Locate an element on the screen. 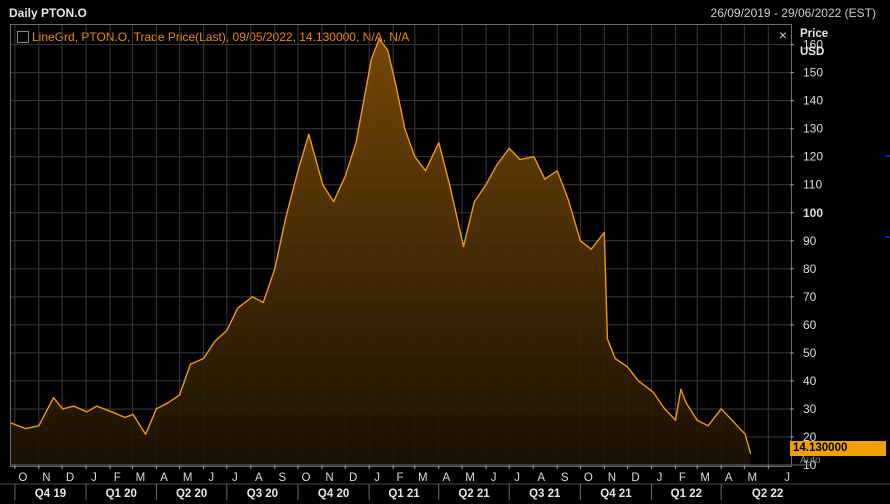 The width and height of the screenshot is (890, 504). y-axis-title-price: Price is located at coordinates (814, 34).